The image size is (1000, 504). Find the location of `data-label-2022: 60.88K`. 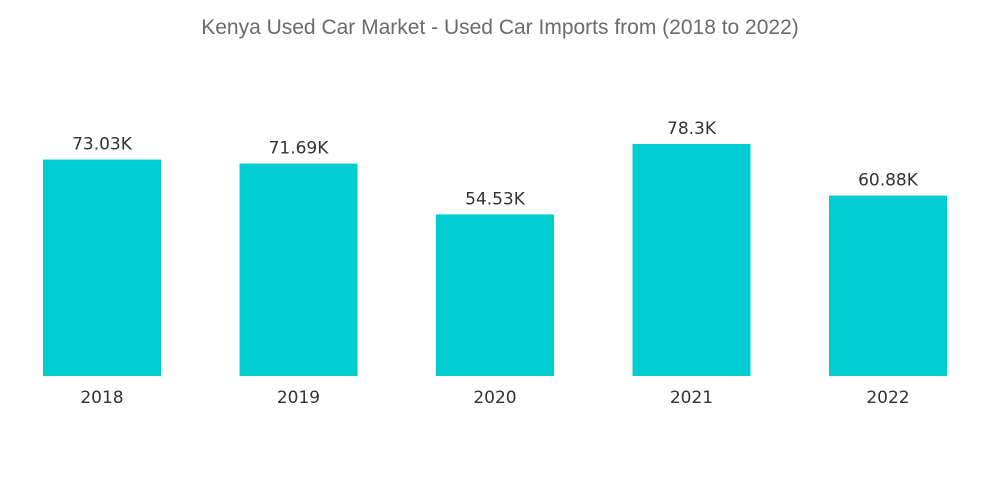

data-label-2022: 60.88K is located at coordinates (888, 181).